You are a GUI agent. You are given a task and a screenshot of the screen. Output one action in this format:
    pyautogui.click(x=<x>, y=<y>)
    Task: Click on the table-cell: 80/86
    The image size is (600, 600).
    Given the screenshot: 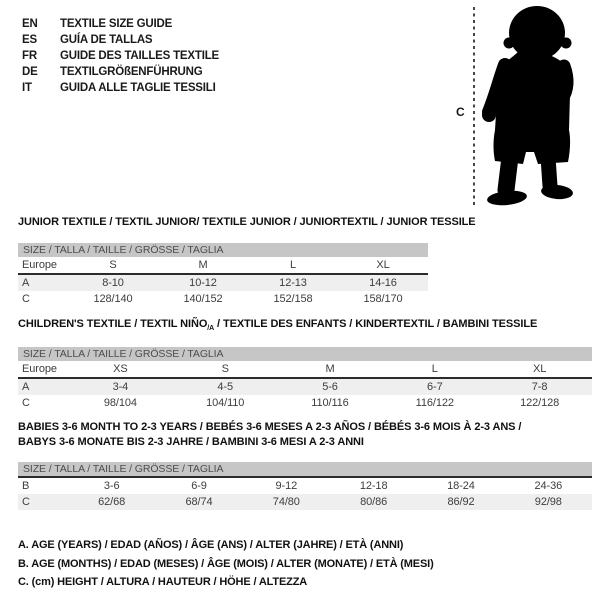 What is the action you would take?
    pyautogui.click(x=373, y=502)
    